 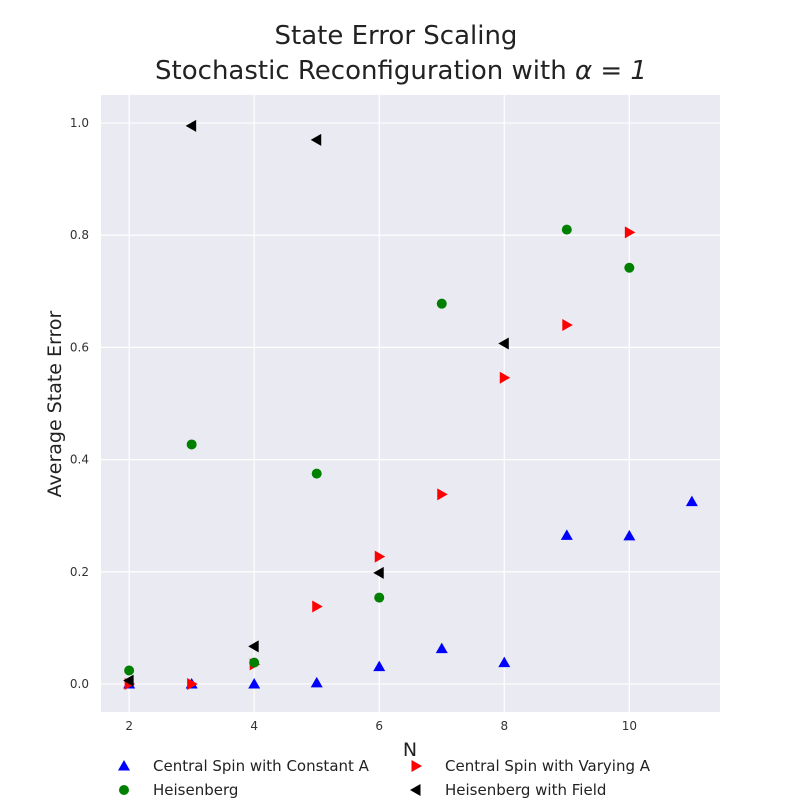 What do you see at coordinates (254, 726) in the screenshot?
I see `x-tick-label: 4` at bounding box center [254, 726].